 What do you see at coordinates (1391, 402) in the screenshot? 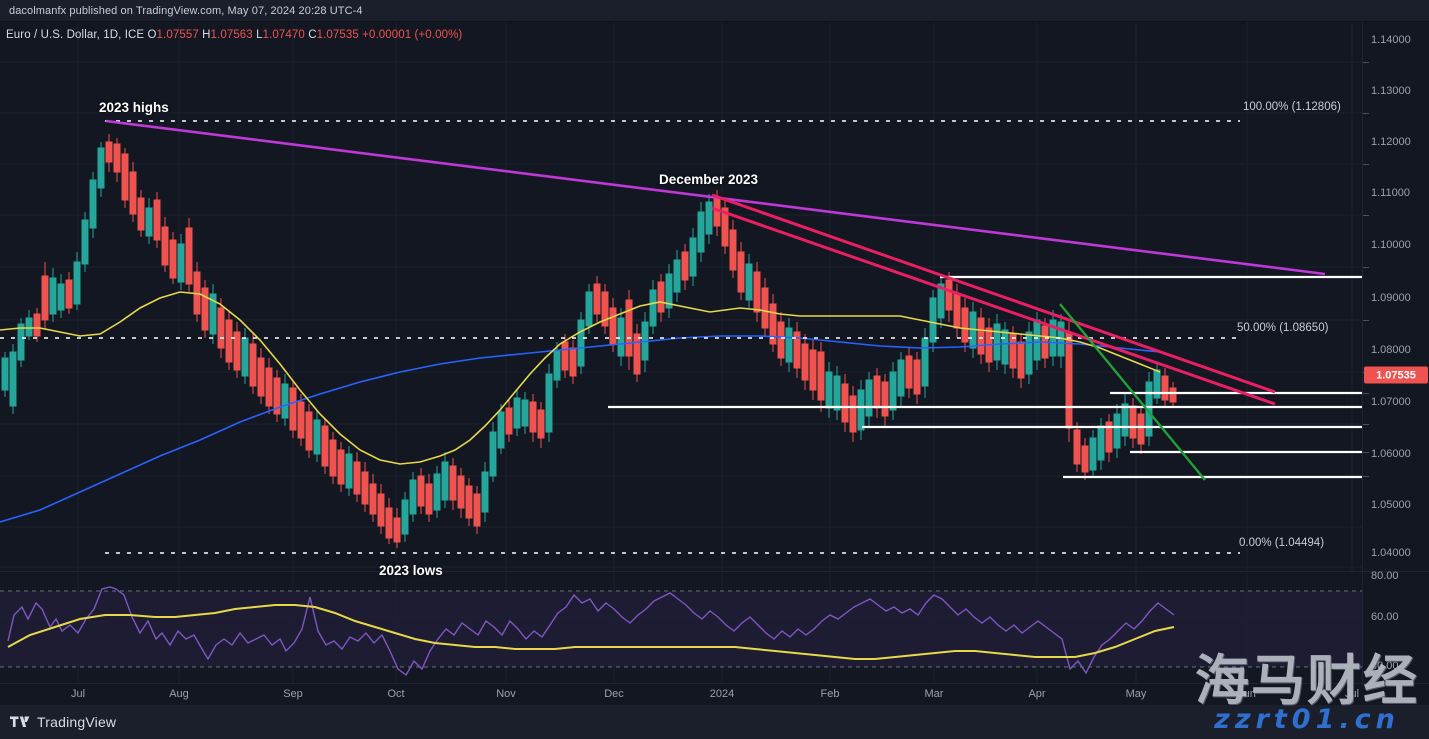
I see `price-tick-label: 1.07000` at bounding box center [1391, 402].